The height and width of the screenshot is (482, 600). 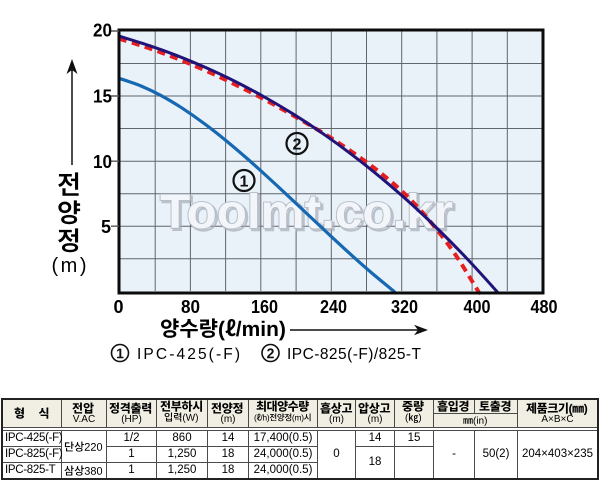 I want to click on svg-text: 20, so click(x=102, y=31).